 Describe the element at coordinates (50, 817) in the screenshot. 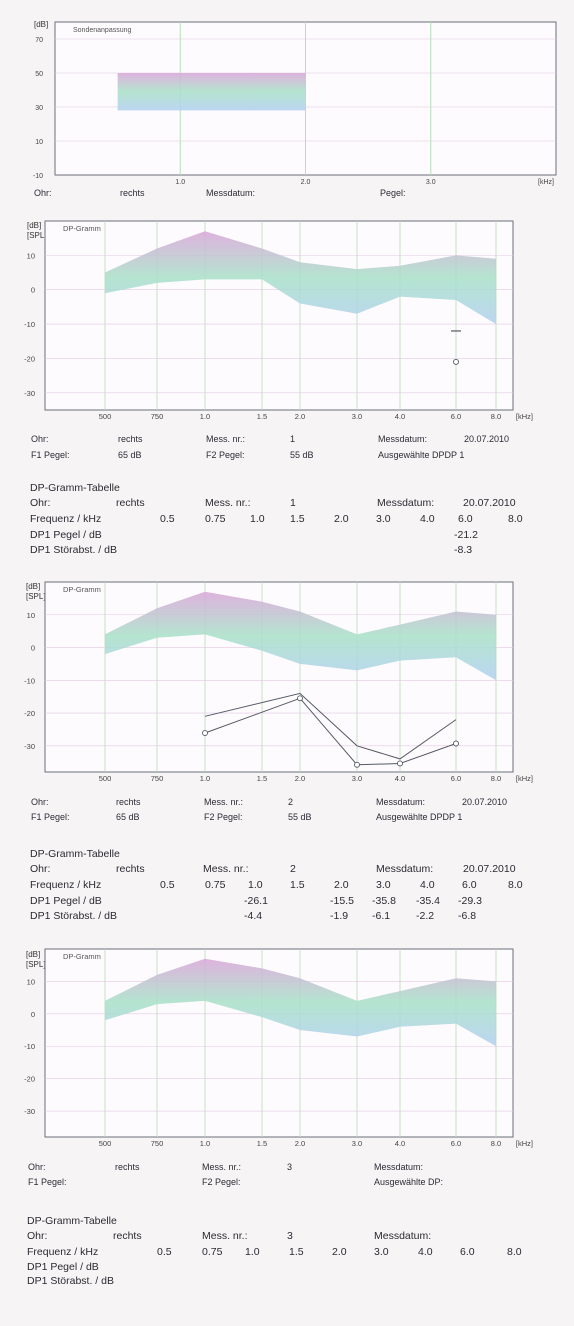

I see `dp-gram-2-f1-label: F1 Pegel:` at that location.